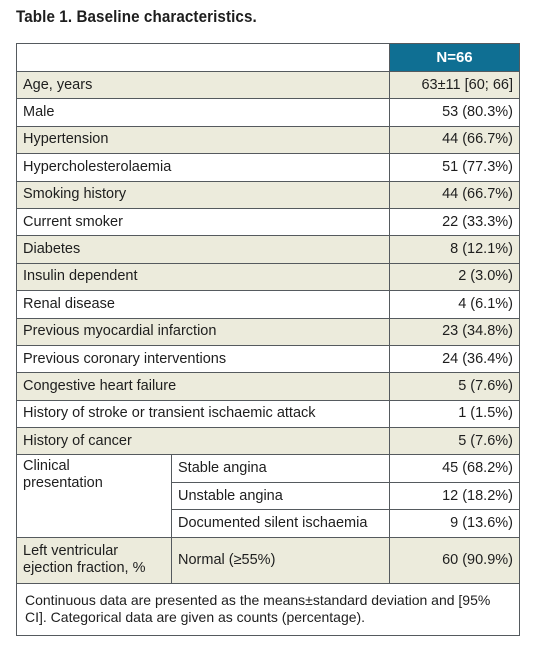 This screenshot has width=538, height=647. What do you see at coordinates (203, 441) in the screenshot?
I see `row-label: History of cancer` at bounding box center [203, 441].